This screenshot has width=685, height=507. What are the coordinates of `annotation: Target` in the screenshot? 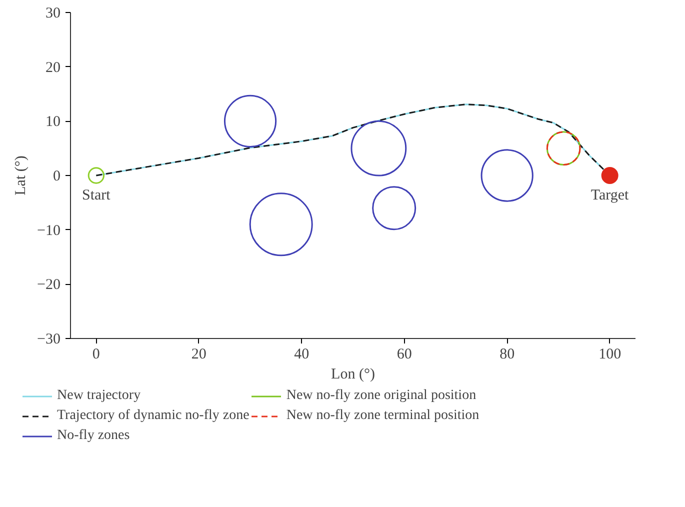 It's located at (610, 196).